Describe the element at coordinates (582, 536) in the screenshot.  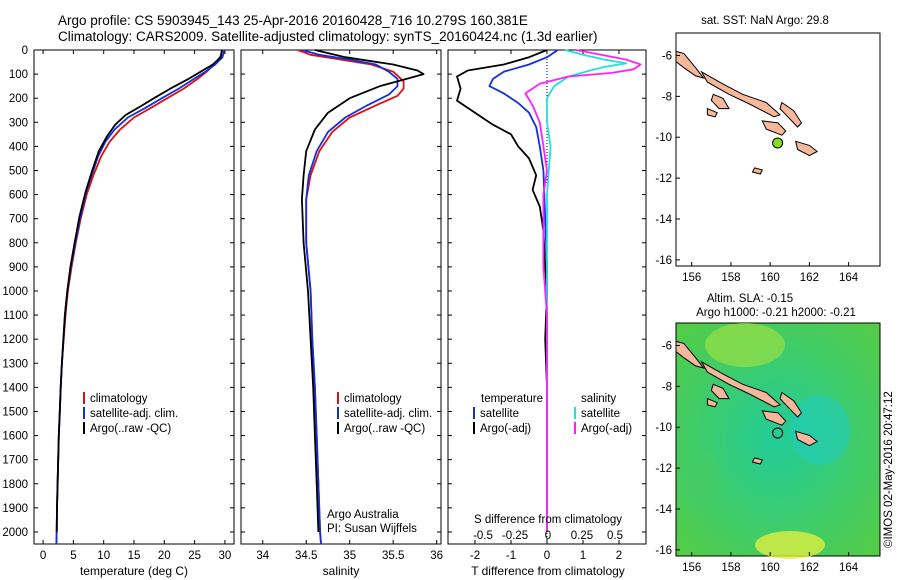
I see `s-tick-label: 0.25` at that location.